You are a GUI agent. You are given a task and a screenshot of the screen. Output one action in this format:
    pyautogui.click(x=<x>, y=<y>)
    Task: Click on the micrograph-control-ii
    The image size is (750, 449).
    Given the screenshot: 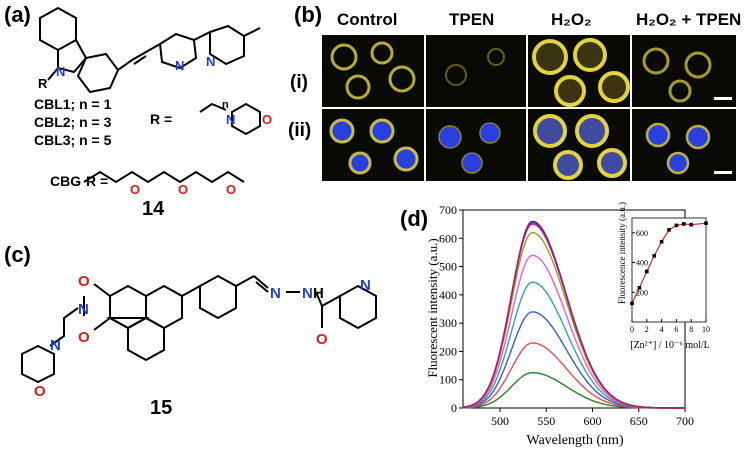 What is the action you would take?
    pyautogui.click(x=373, y=145)
    